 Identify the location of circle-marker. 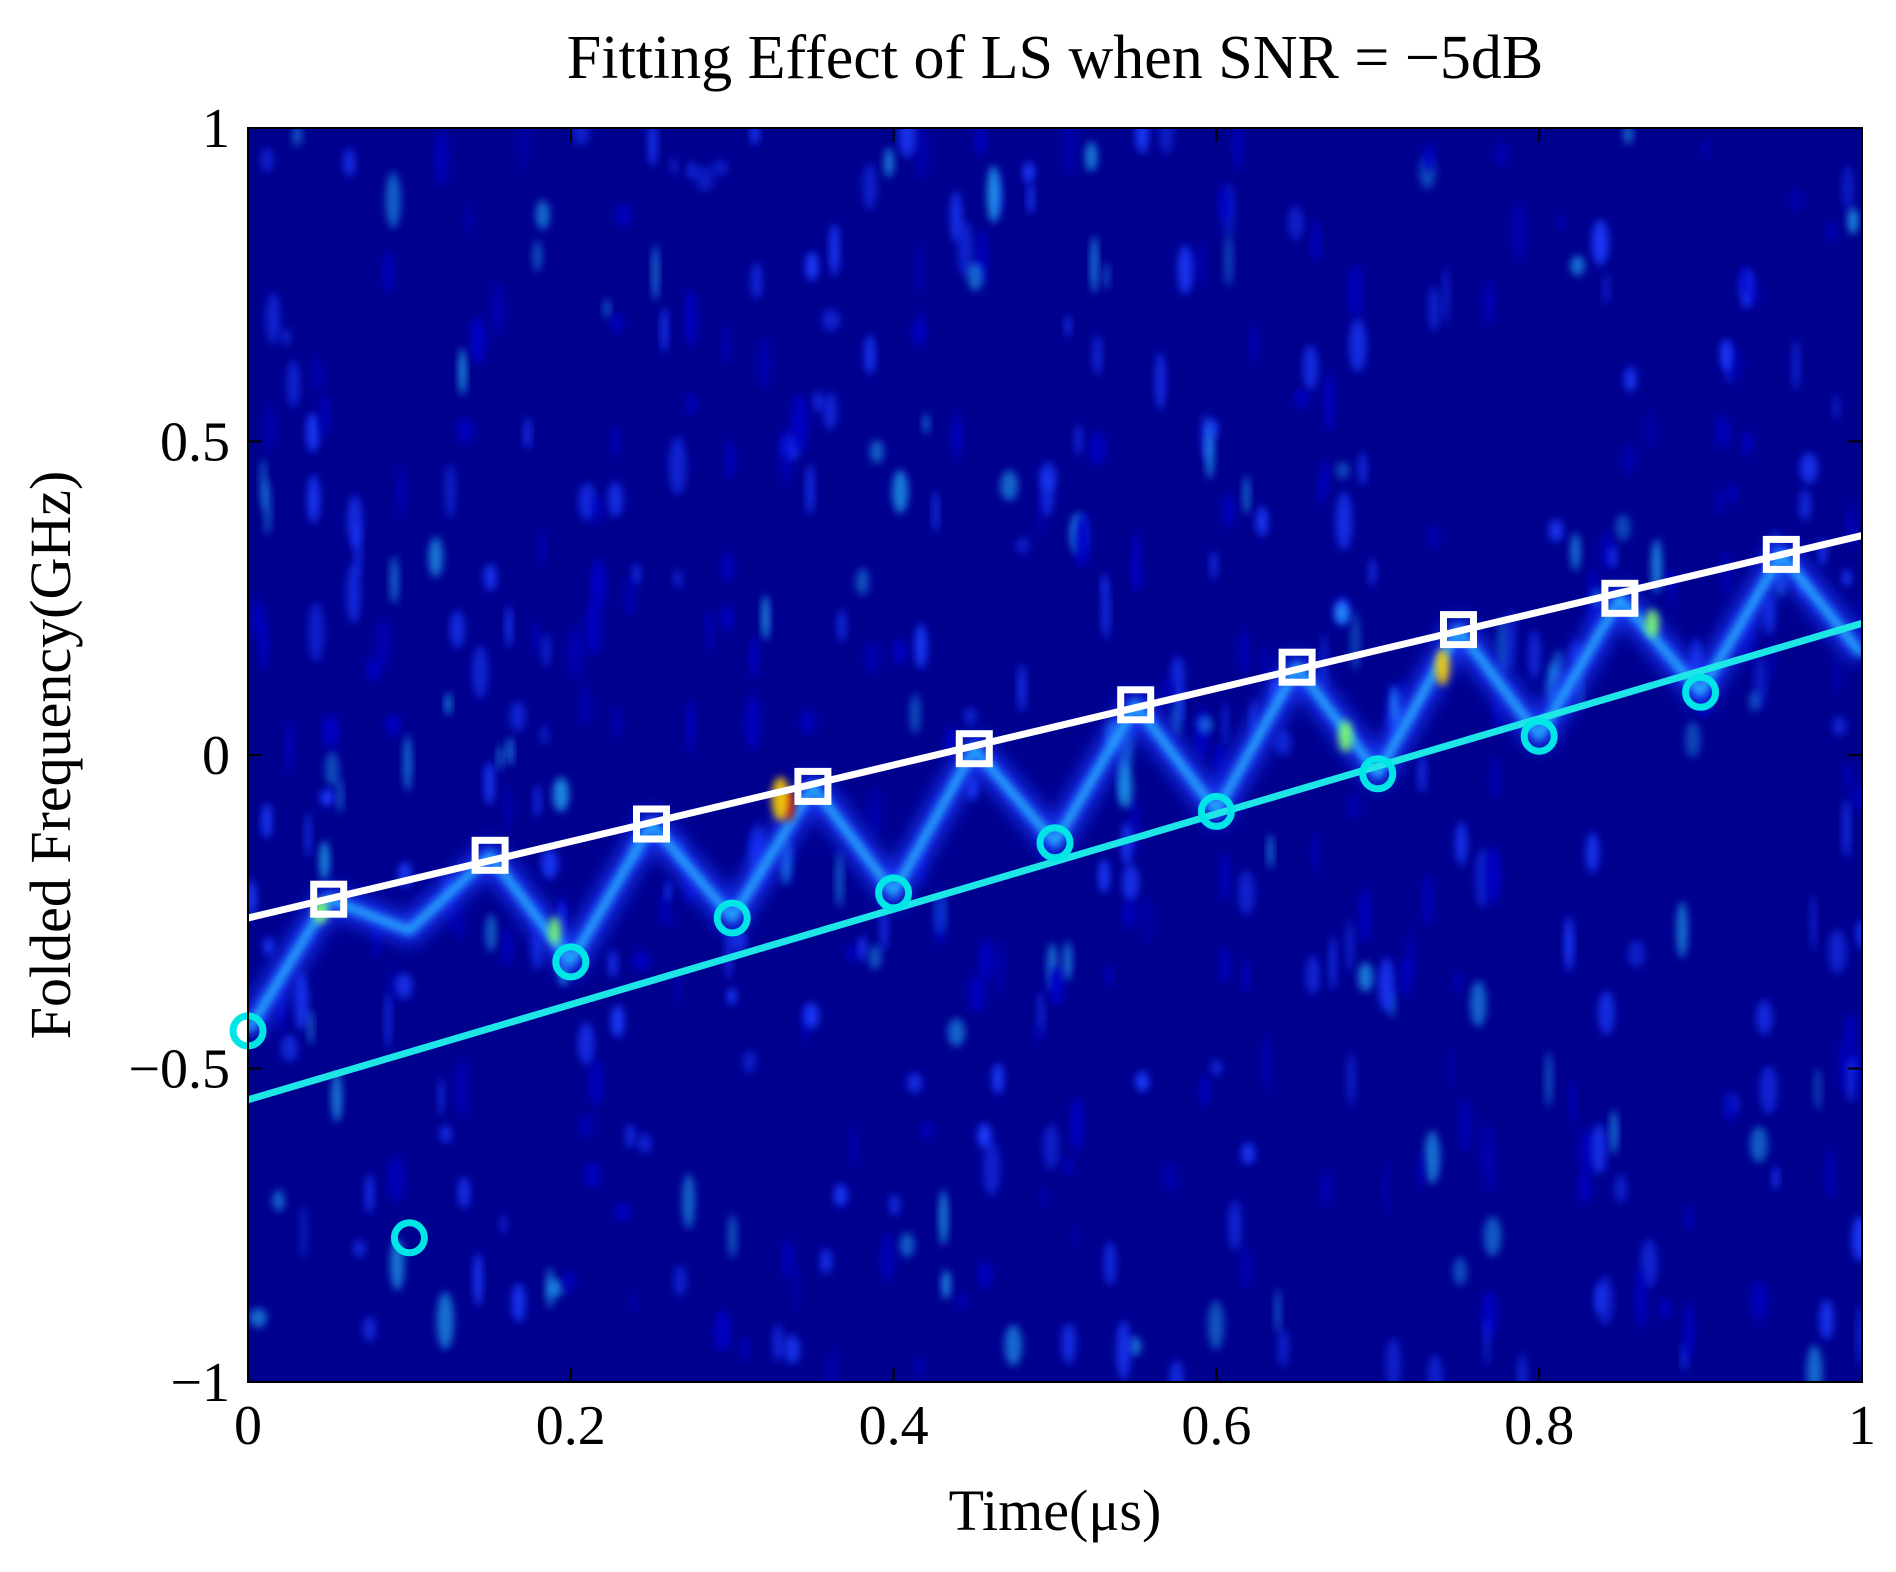
(1701, 692).